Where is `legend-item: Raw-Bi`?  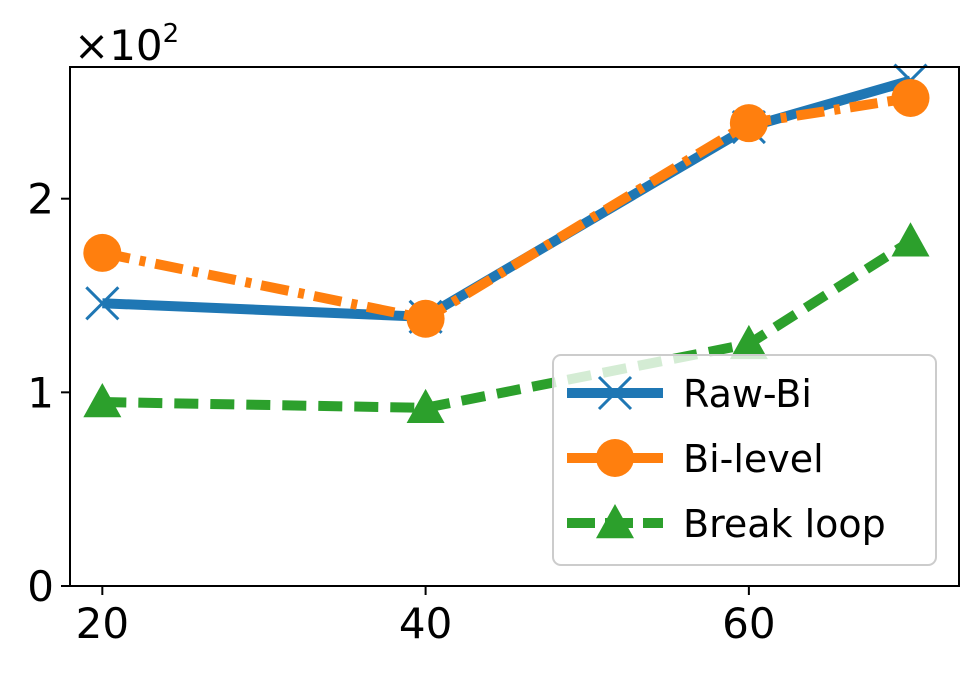
legend-item: Raw-Bi is located at coordinates (689, 394).